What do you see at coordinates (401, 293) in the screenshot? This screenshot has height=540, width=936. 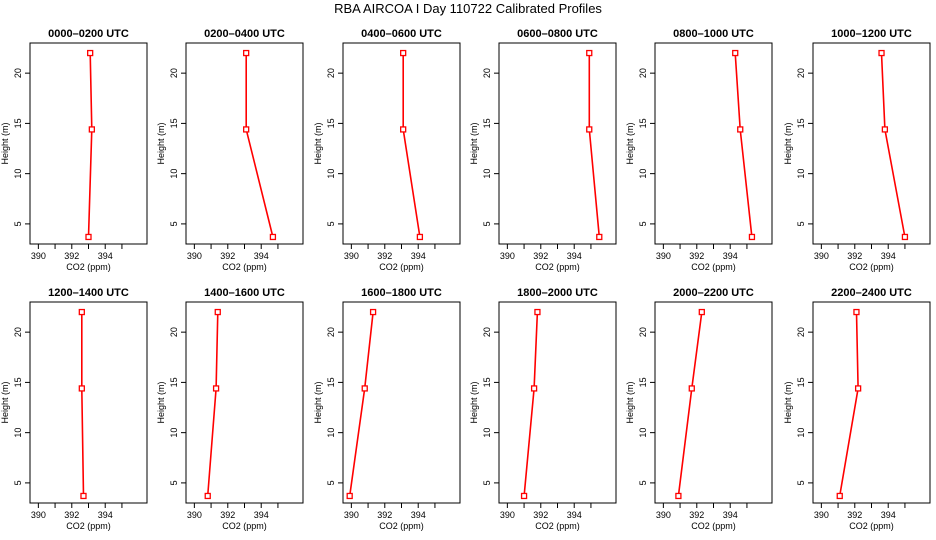 I see `panel-title: 1600–1800 UTC` at bounding box center [401, 293].